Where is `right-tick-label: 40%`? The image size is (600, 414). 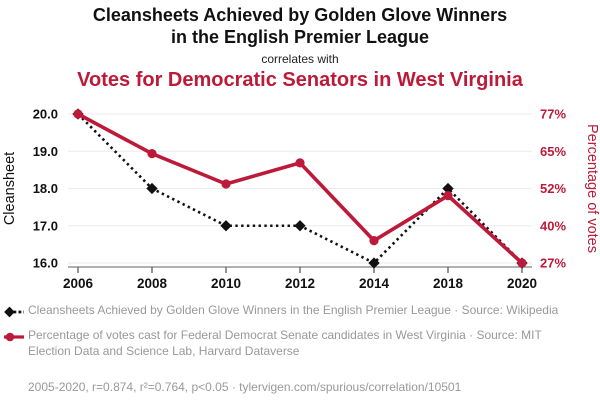 right-tick-label: 40% is located at coordinates (553, 225).